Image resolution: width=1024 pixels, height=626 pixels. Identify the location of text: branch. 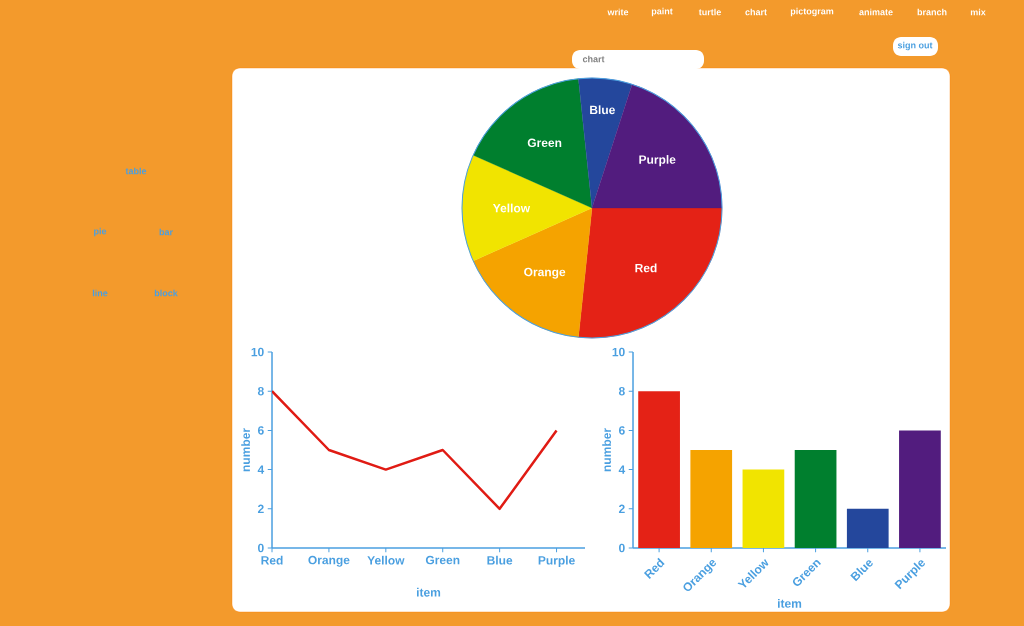
(932, 12).